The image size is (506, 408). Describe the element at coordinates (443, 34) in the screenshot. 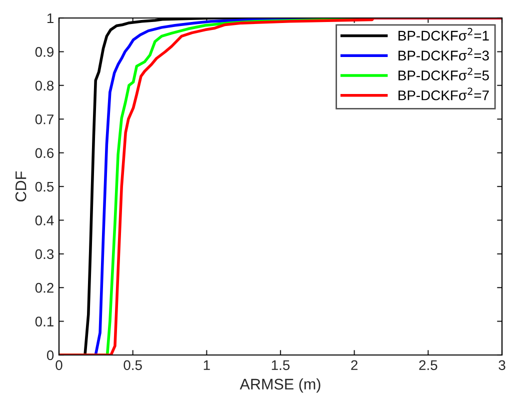

I see `legend-label: BP-DCKFσ$^{2}$=1` at that location.